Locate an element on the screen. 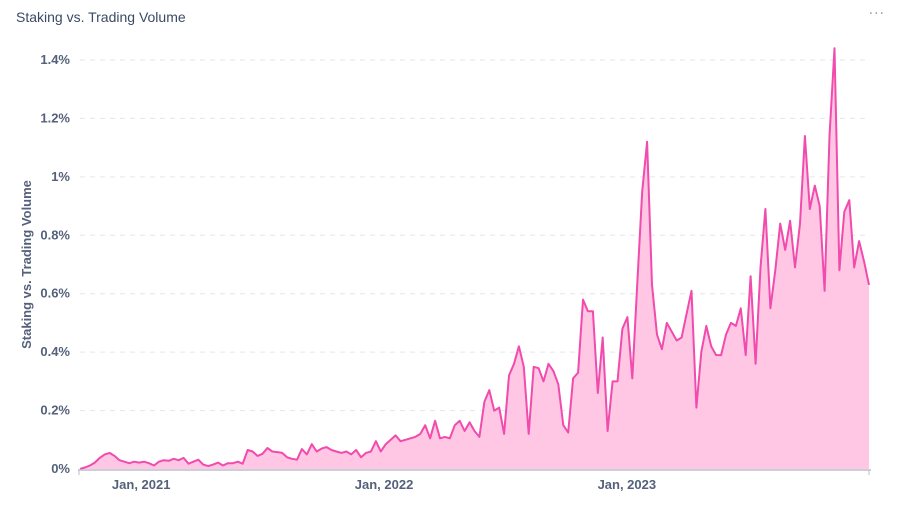 The height and width of the screenshot is (505, 901). x-tick-label: Jan, 2022 is located at coordinates (384, 484).